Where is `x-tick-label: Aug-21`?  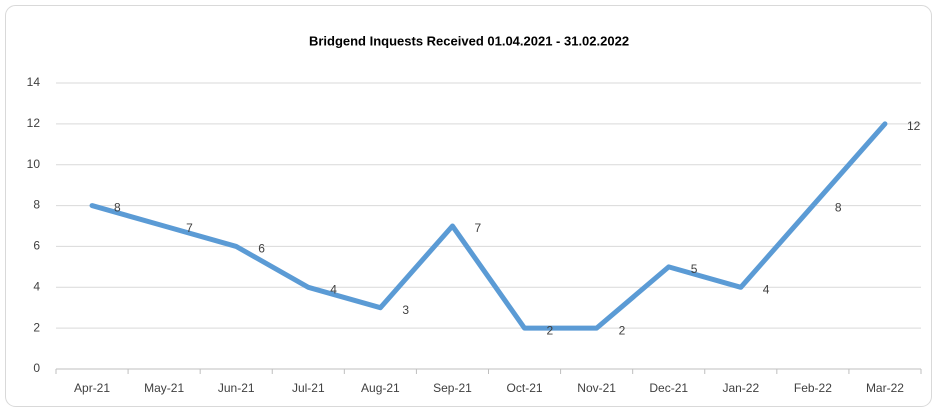
x-tick-label: Aug-21 is located at coordinates (380, 388).